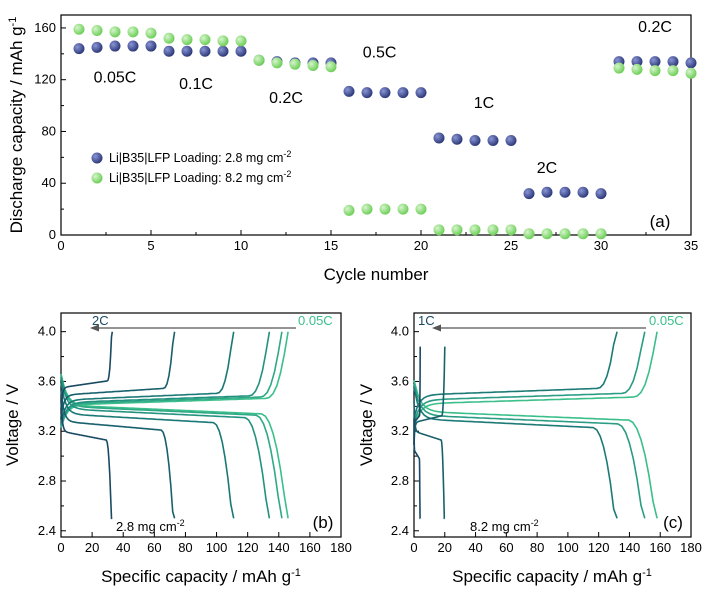 Image resolution: width=709 pixels, height=593 pixels. I want to click on x-tick-label: 15, so click(331, 245).